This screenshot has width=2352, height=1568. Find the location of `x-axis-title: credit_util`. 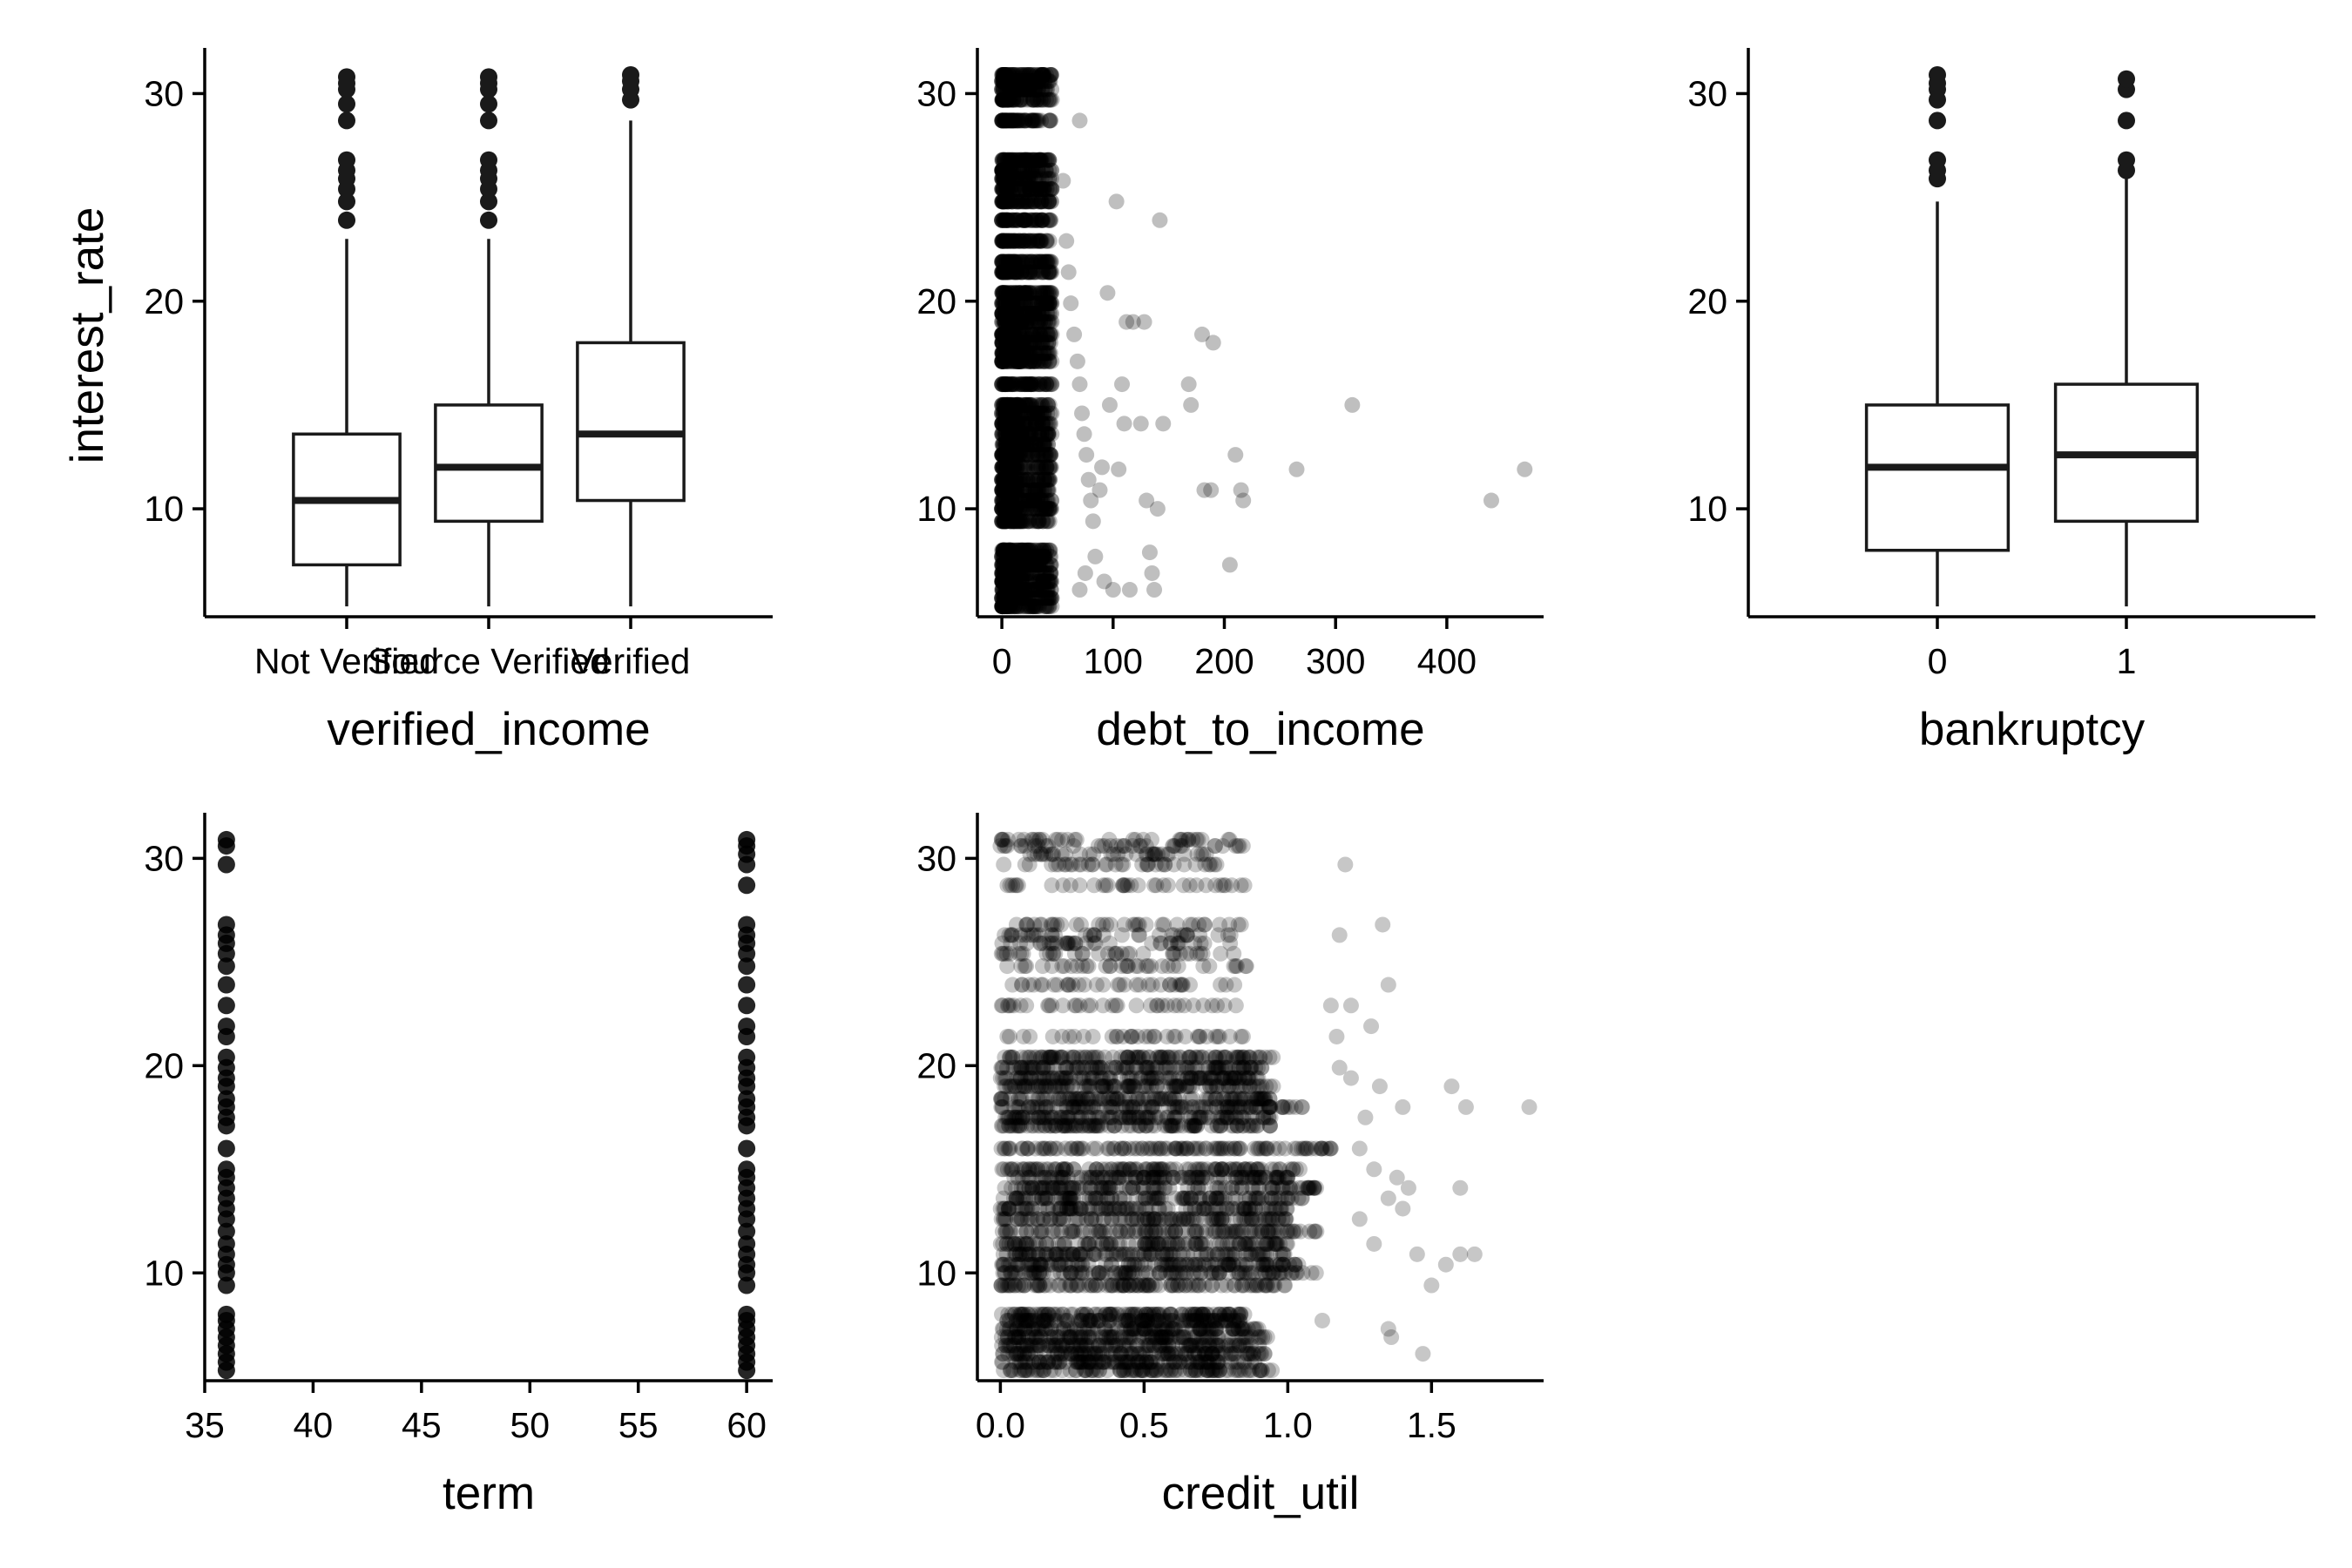

x-axis-title: credit_util is located at coordinates (1261, 1493).